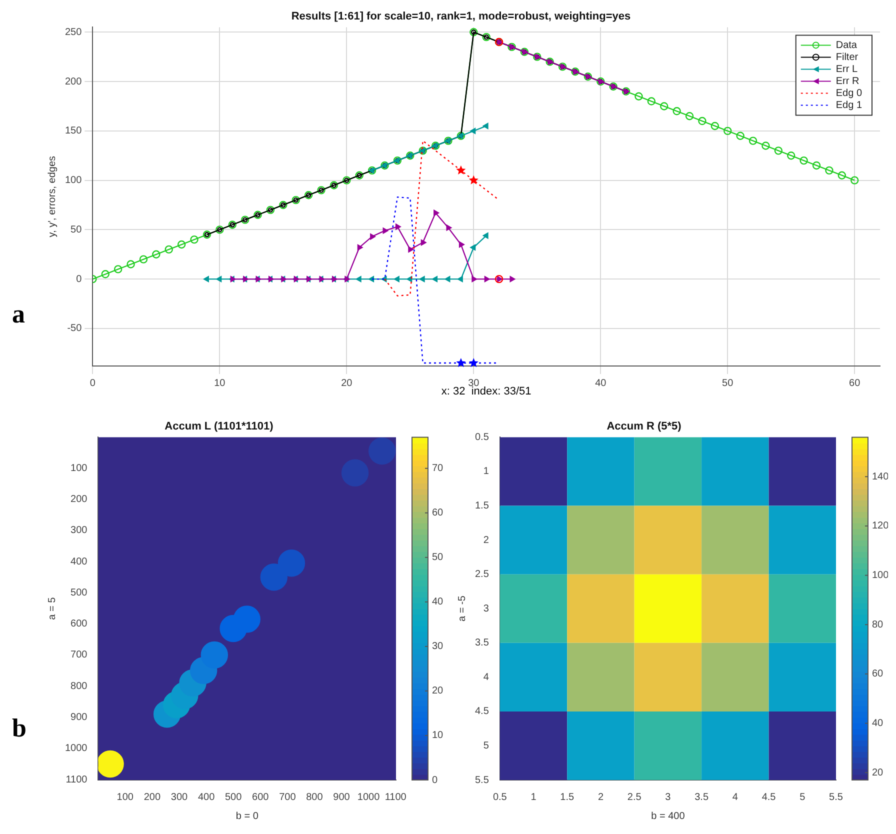 The height and width of the screenshot is (834, 896). I want to click on x-tick-label: 900, so click(341, 797).